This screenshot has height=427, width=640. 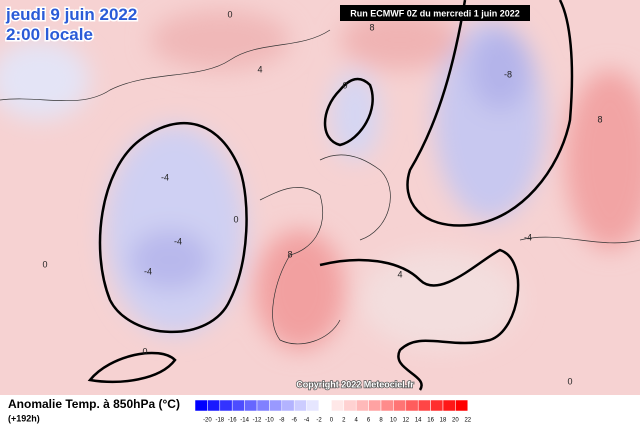 I want to click on colorbar-tick-label: 20, so click(x=455, y=421).